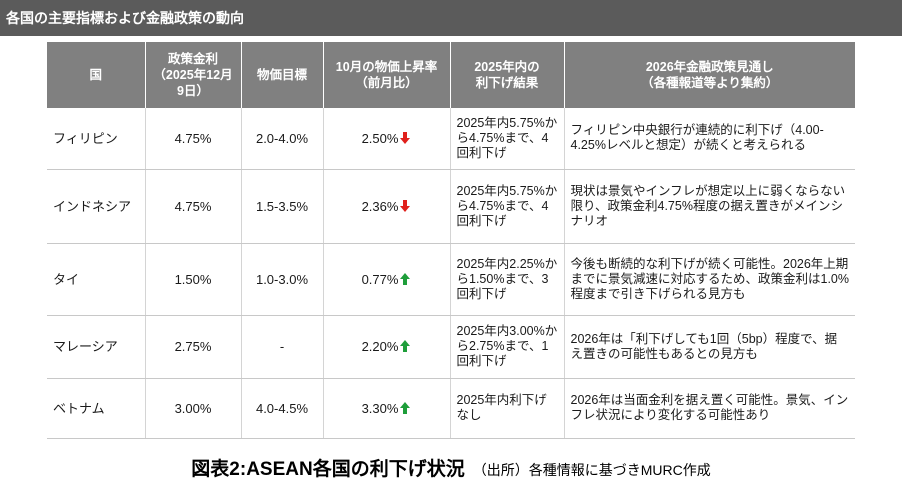  What do you see at coordinates (282, 75) in the screenshot?
I see `header-price-target: 物価目標` at bounding box center [282, 75].